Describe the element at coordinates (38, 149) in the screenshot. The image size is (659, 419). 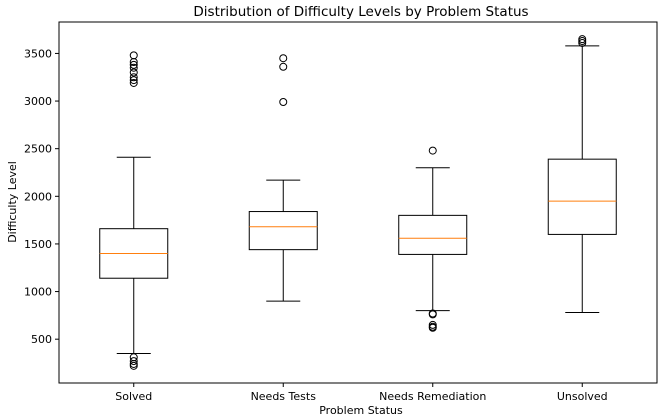
I see `y-tick-label: 2500` at that location.